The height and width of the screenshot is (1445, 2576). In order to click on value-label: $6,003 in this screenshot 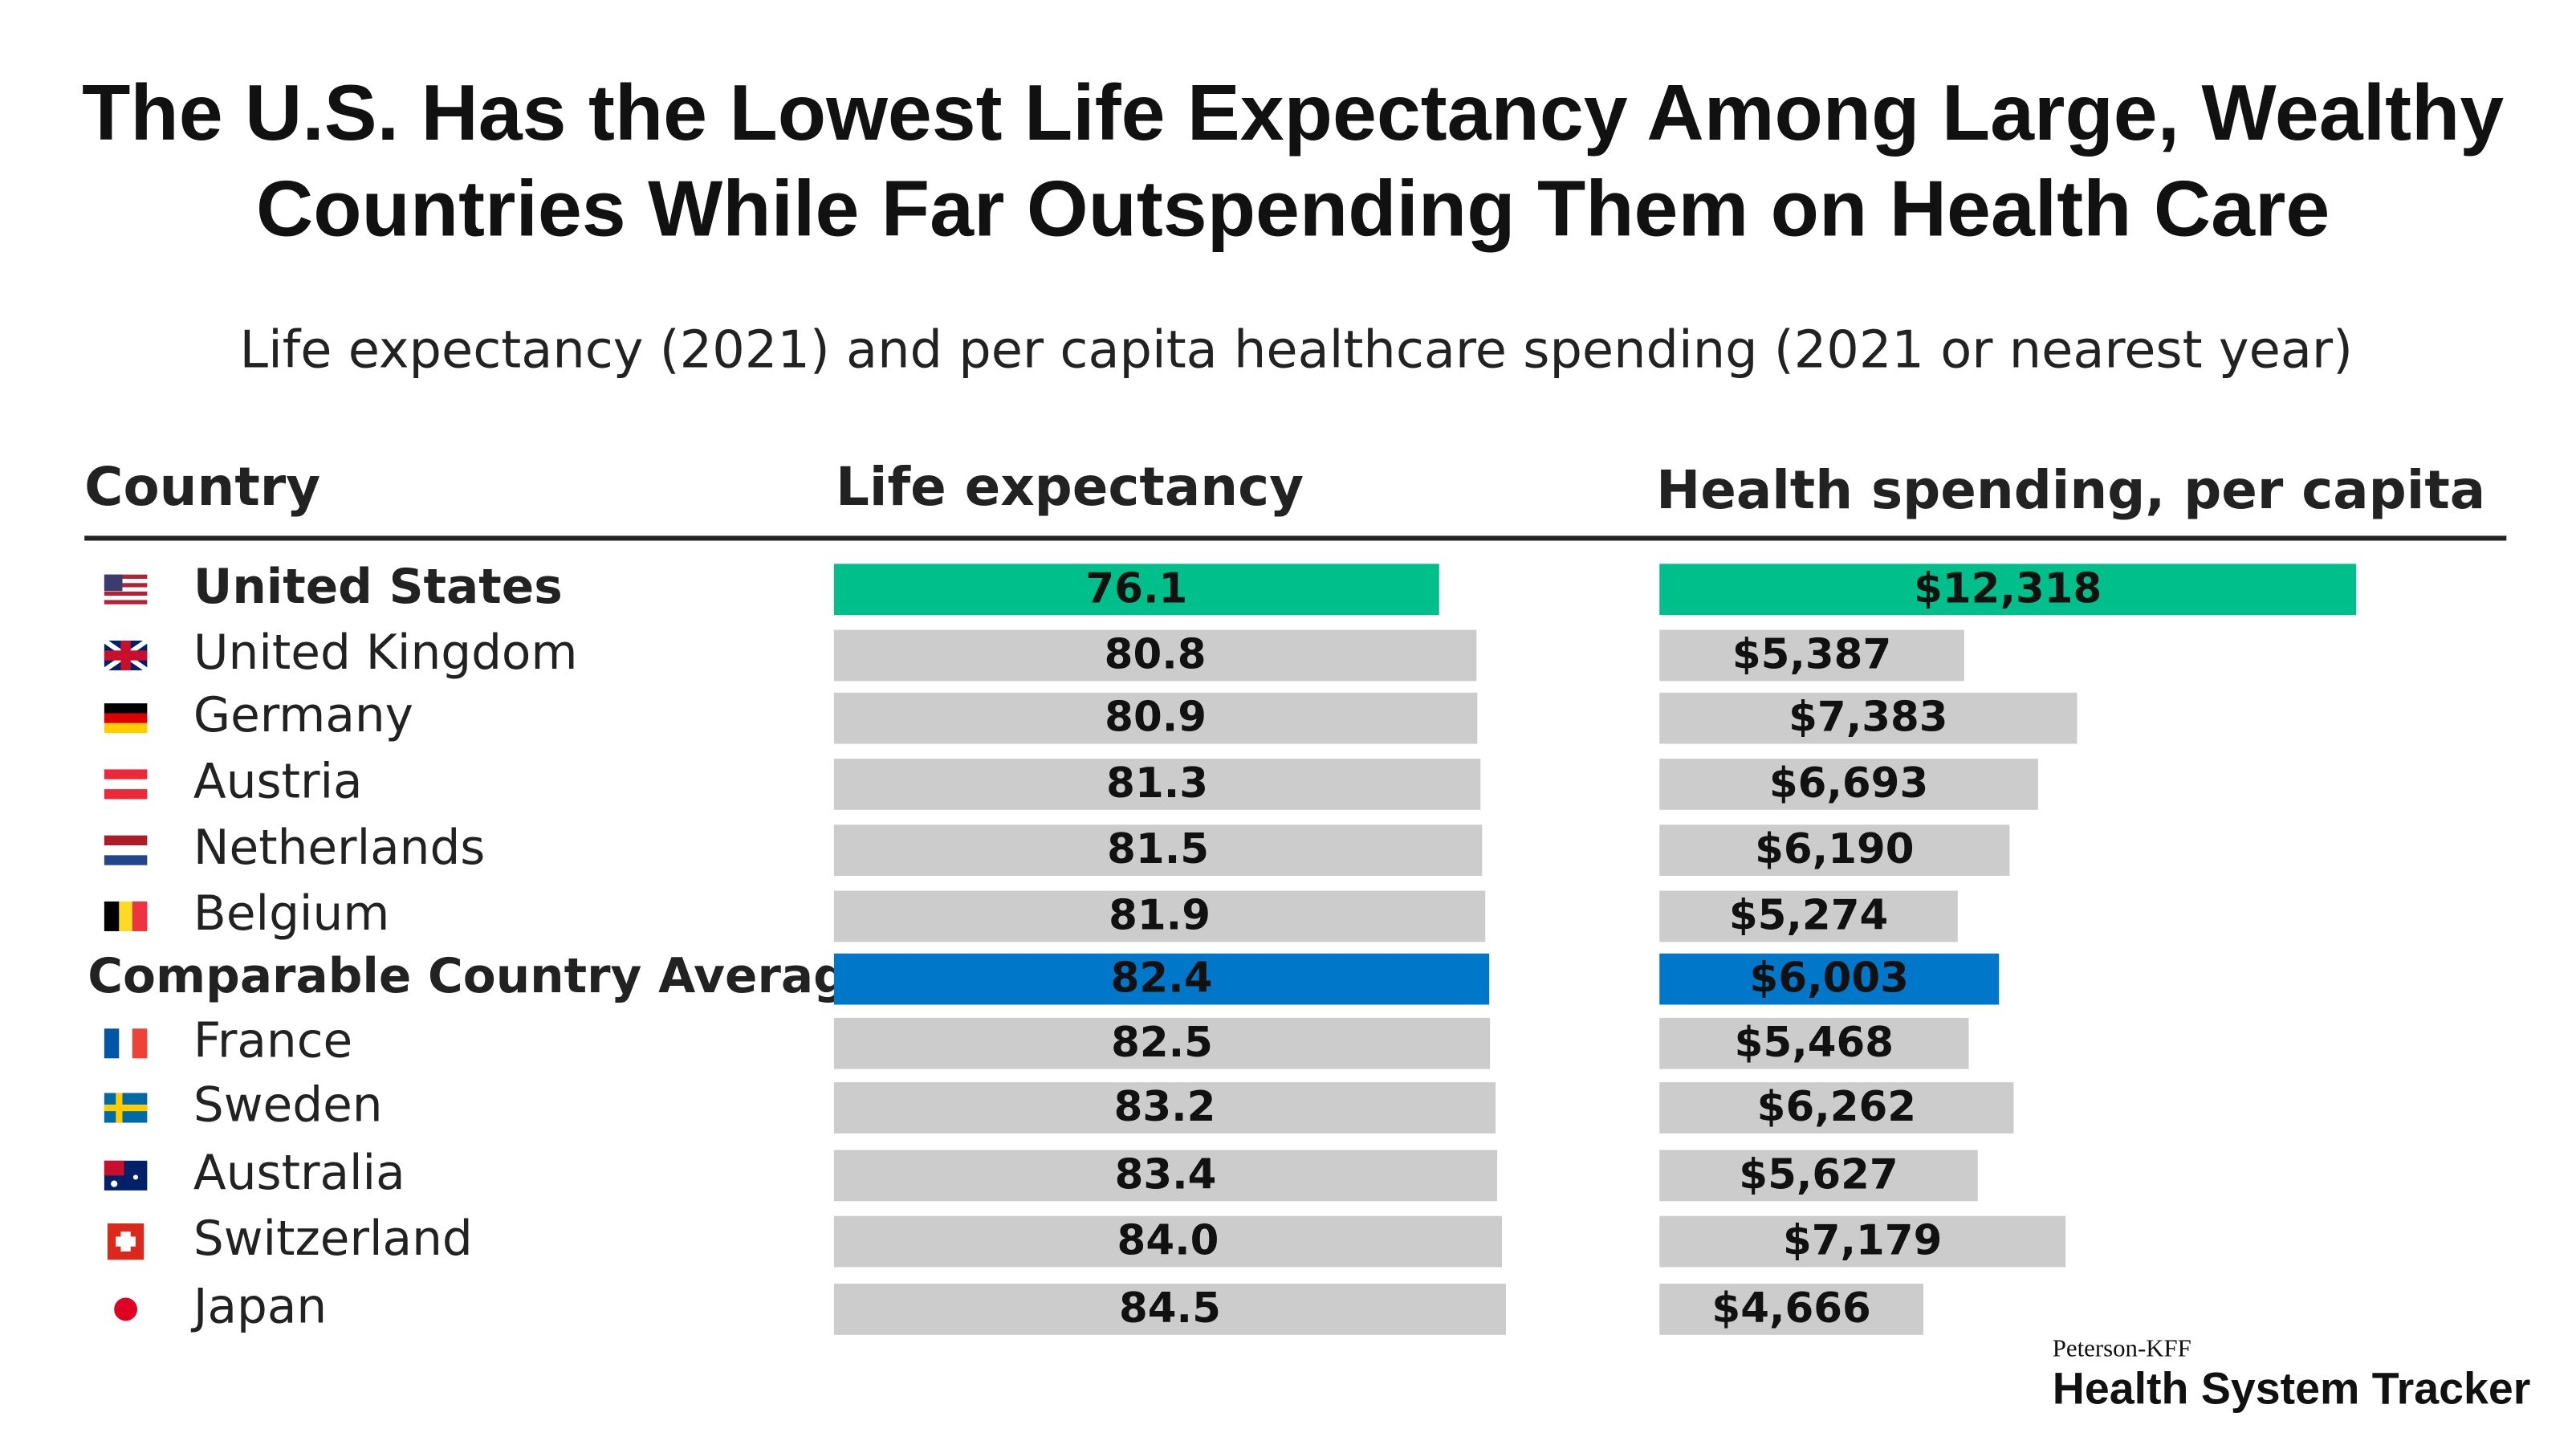, I will do `click(1829, 979)`.